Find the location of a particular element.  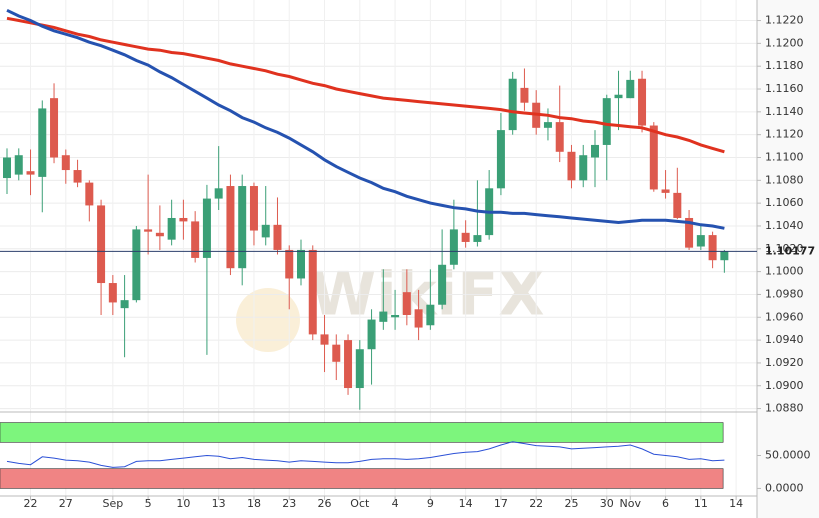

x-tick-label: 27 is located at coordinates (66, 503).